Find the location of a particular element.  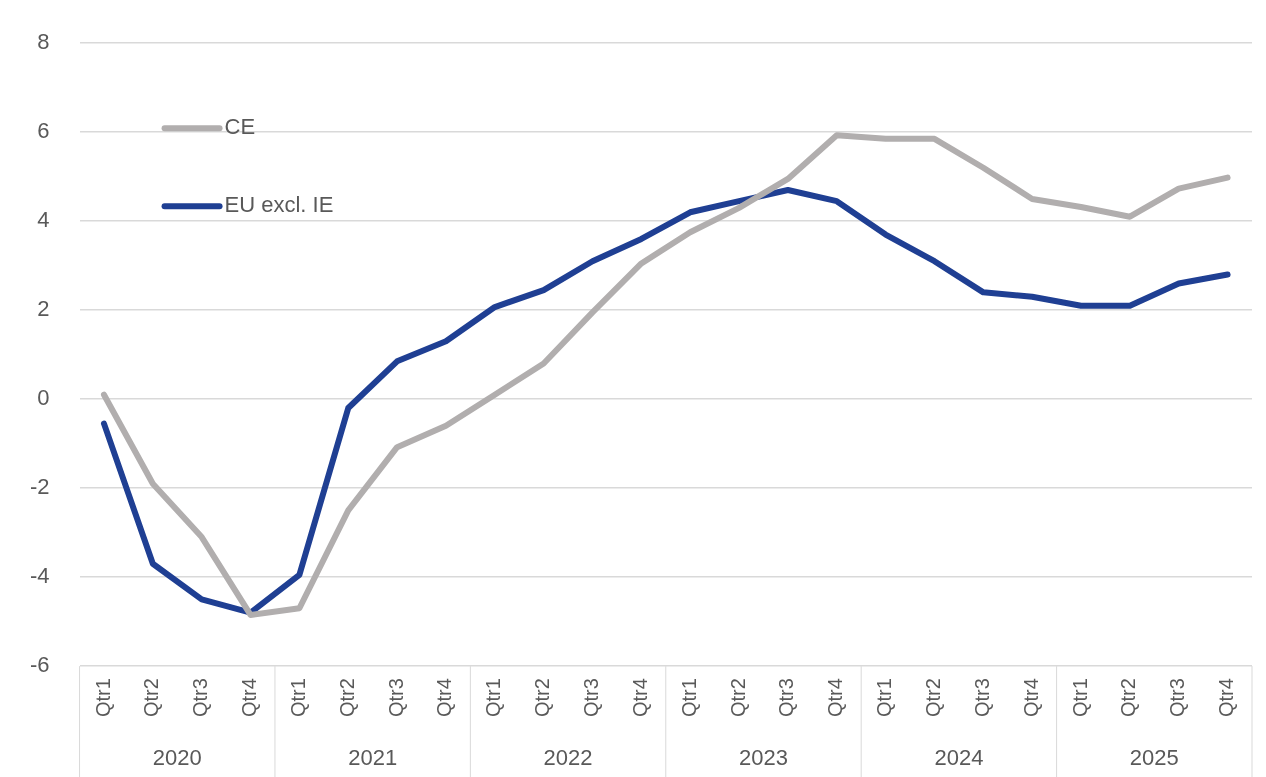

text: 2025 is located at coordinates (1154, 758).